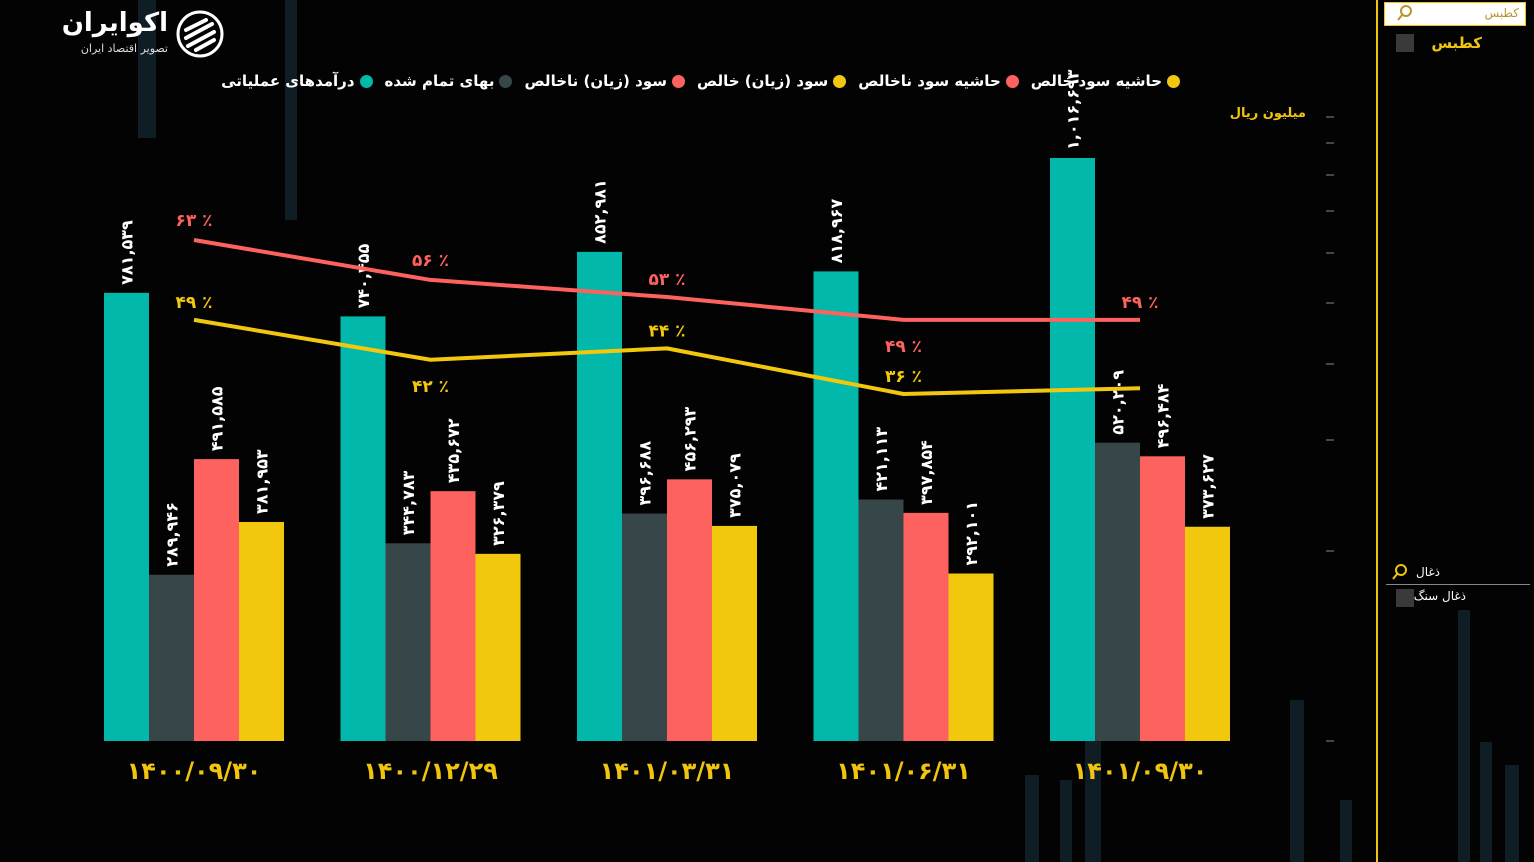  I want to click on legend-label: حاشیه سود ناخالص, so click(929, 81).